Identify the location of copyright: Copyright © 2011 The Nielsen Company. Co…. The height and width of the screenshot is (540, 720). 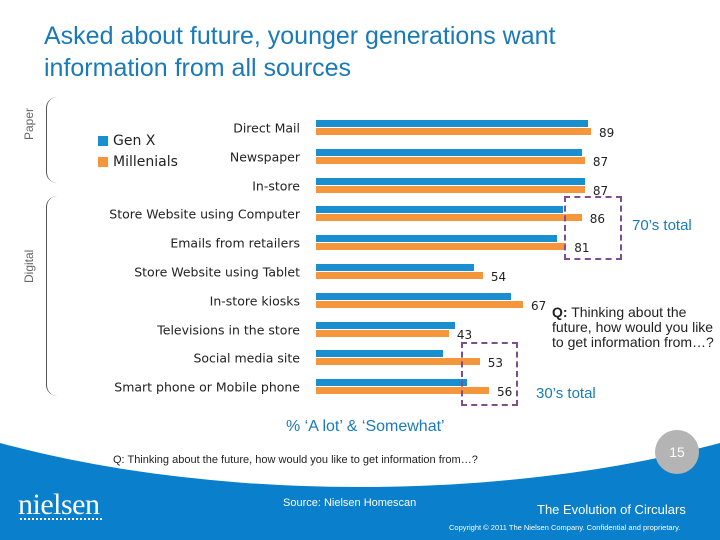
(565, 527).